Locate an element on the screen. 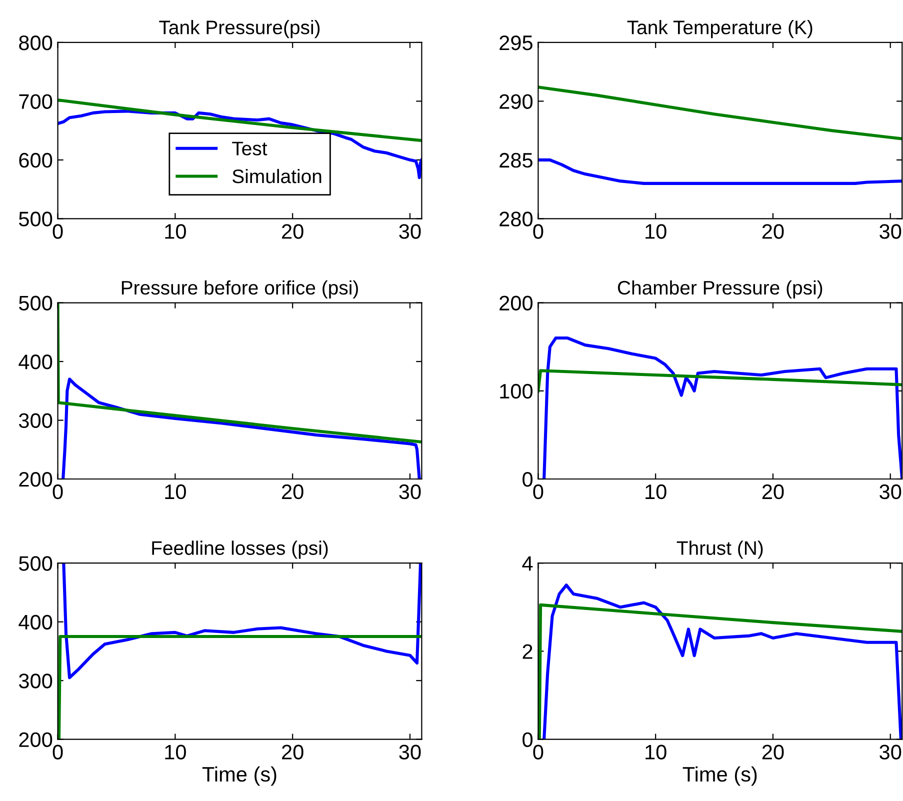  chart-title: Tank Pressure(psi) is located at coordinates (239, 29).